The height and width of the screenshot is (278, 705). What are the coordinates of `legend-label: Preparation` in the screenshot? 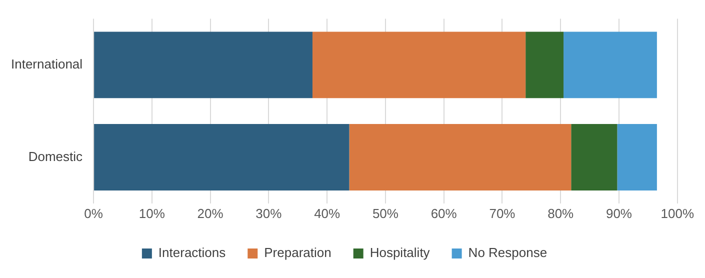 It's located at (298, 252).